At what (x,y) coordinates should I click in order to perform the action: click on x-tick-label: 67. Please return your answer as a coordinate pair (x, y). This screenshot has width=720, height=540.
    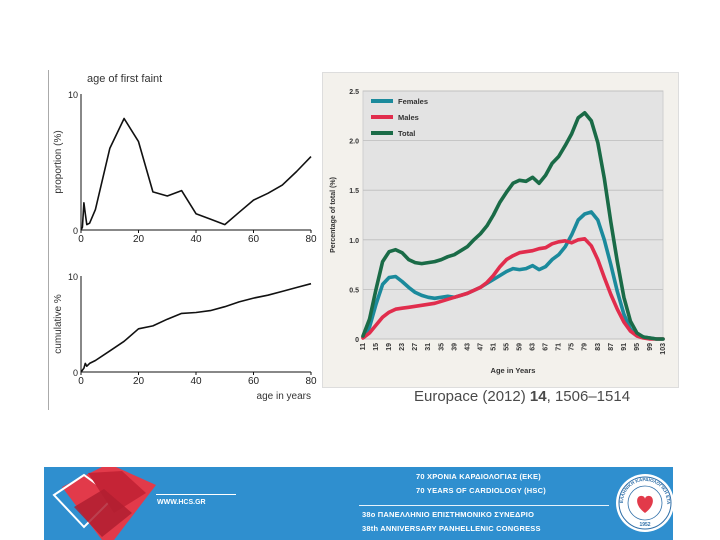
    Looking at the image, I should click on (546, 347).